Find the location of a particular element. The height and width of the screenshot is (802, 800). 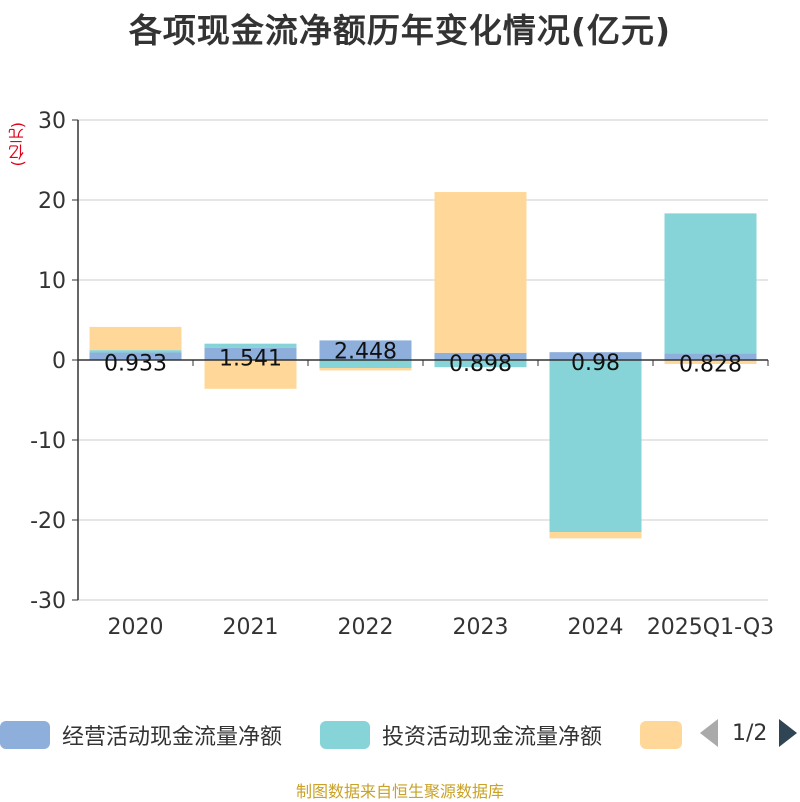

y-tick-label: 10 is located at coordinates (52, 281).